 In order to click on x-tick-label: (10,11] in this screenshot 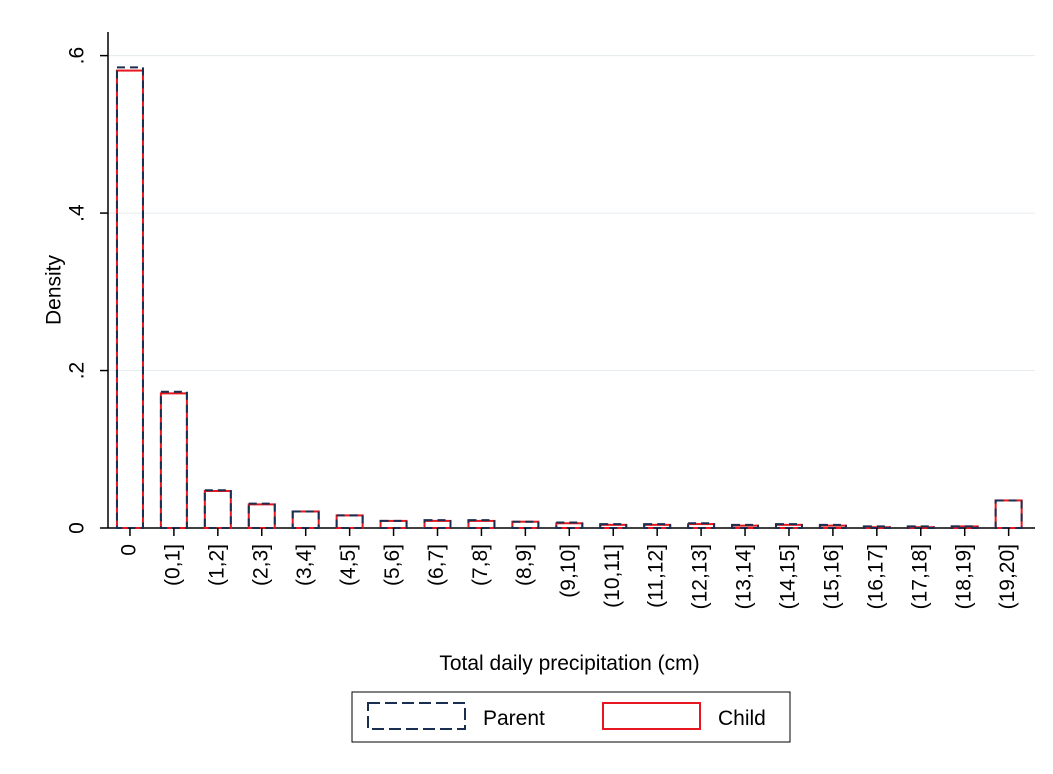, I will do `click(612, 576)`.